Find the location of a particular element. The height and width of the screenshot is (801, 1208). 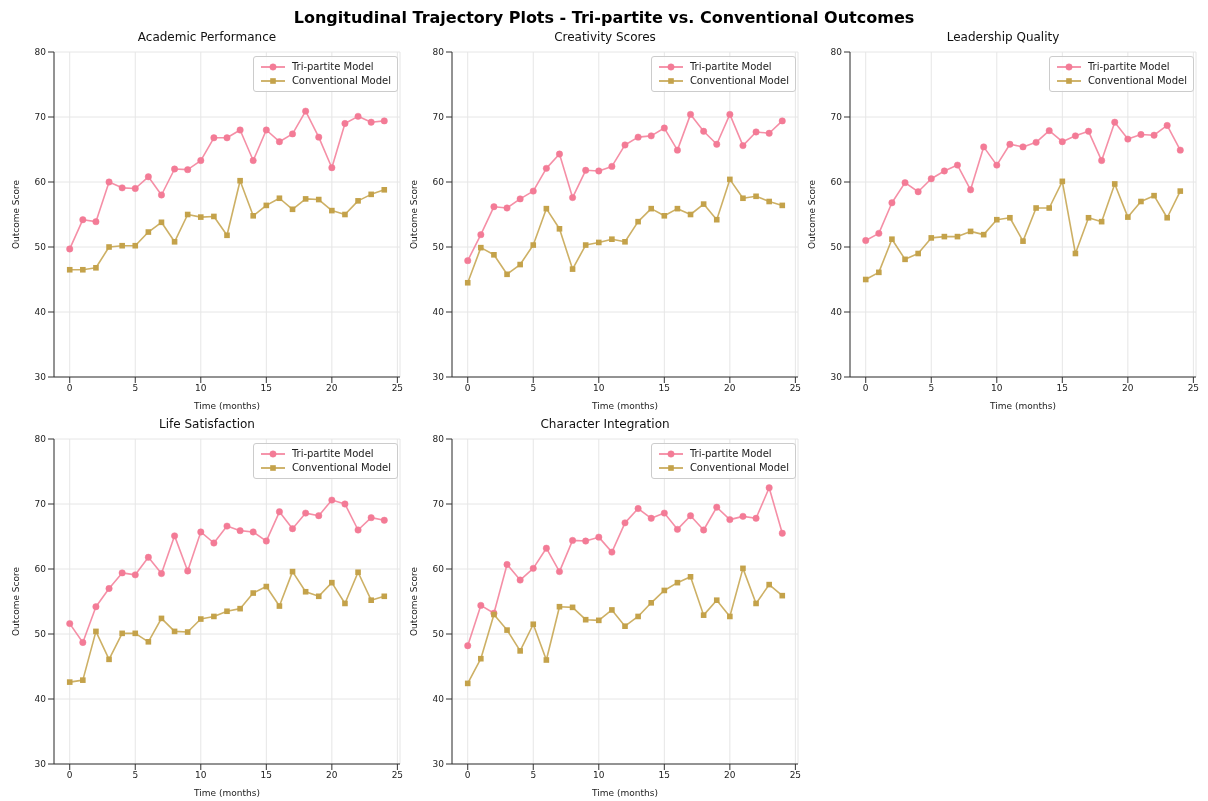

chart-title: Character Integration is located at coordinates (605, 424).